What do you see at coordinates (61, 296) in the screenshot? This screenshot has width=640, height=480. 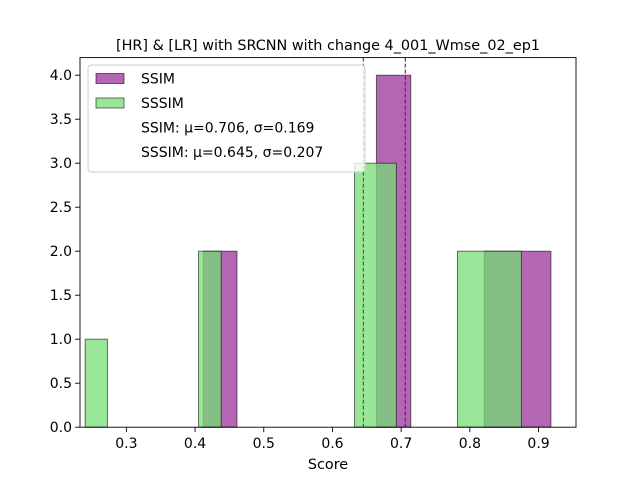 I see `y-tick-label: 1.5` at bounding box center [61, 296].